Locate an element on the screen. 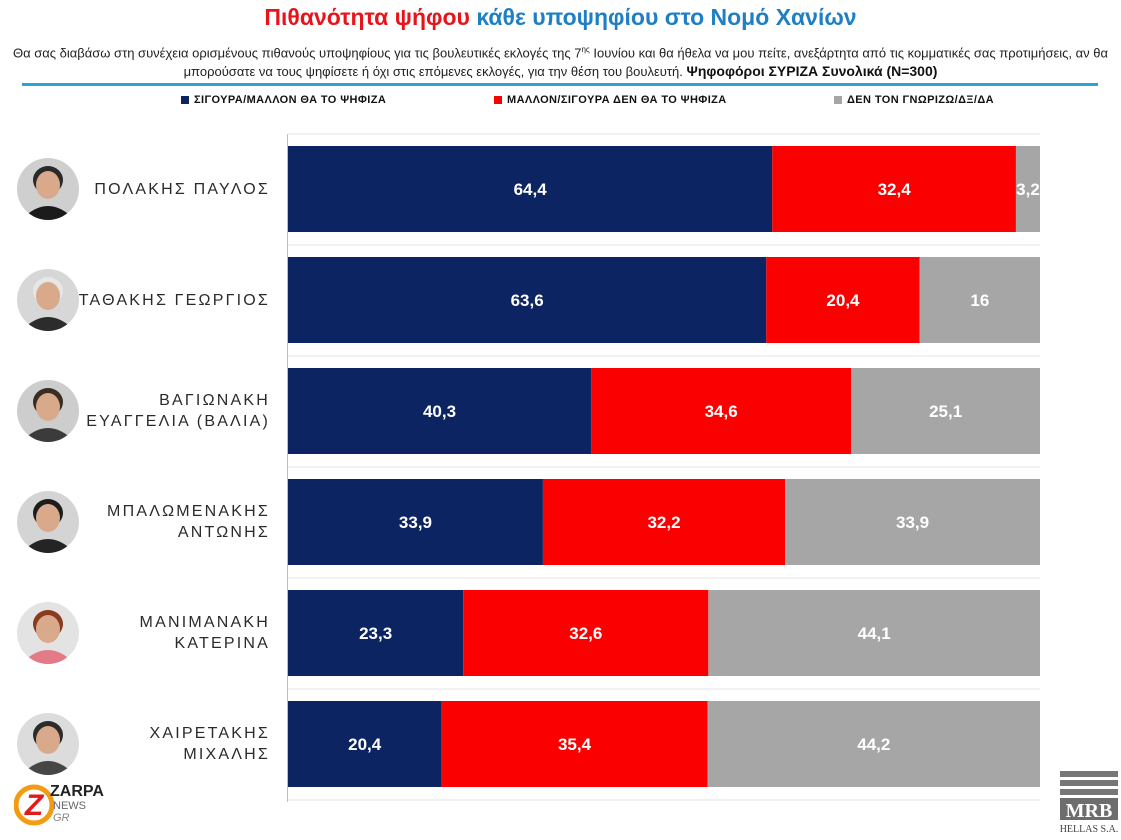  legend-item: ΣΙΓΟΥΡΑ/ΜΑΛΛΟΝ ΘΑ ΤΟ ΨΗΦΙΖΑ is located at coordinates (283, 100).